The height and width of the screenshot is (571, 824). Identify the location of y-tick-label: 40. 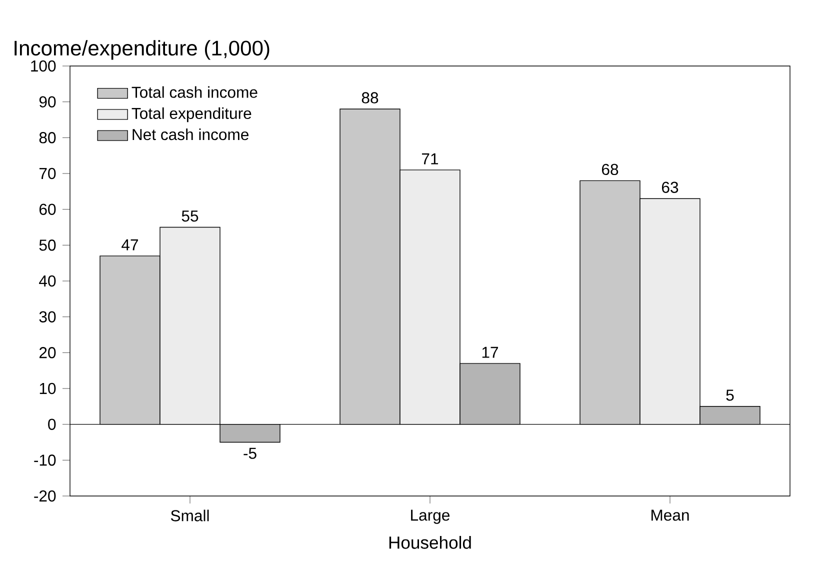
(47, 281).